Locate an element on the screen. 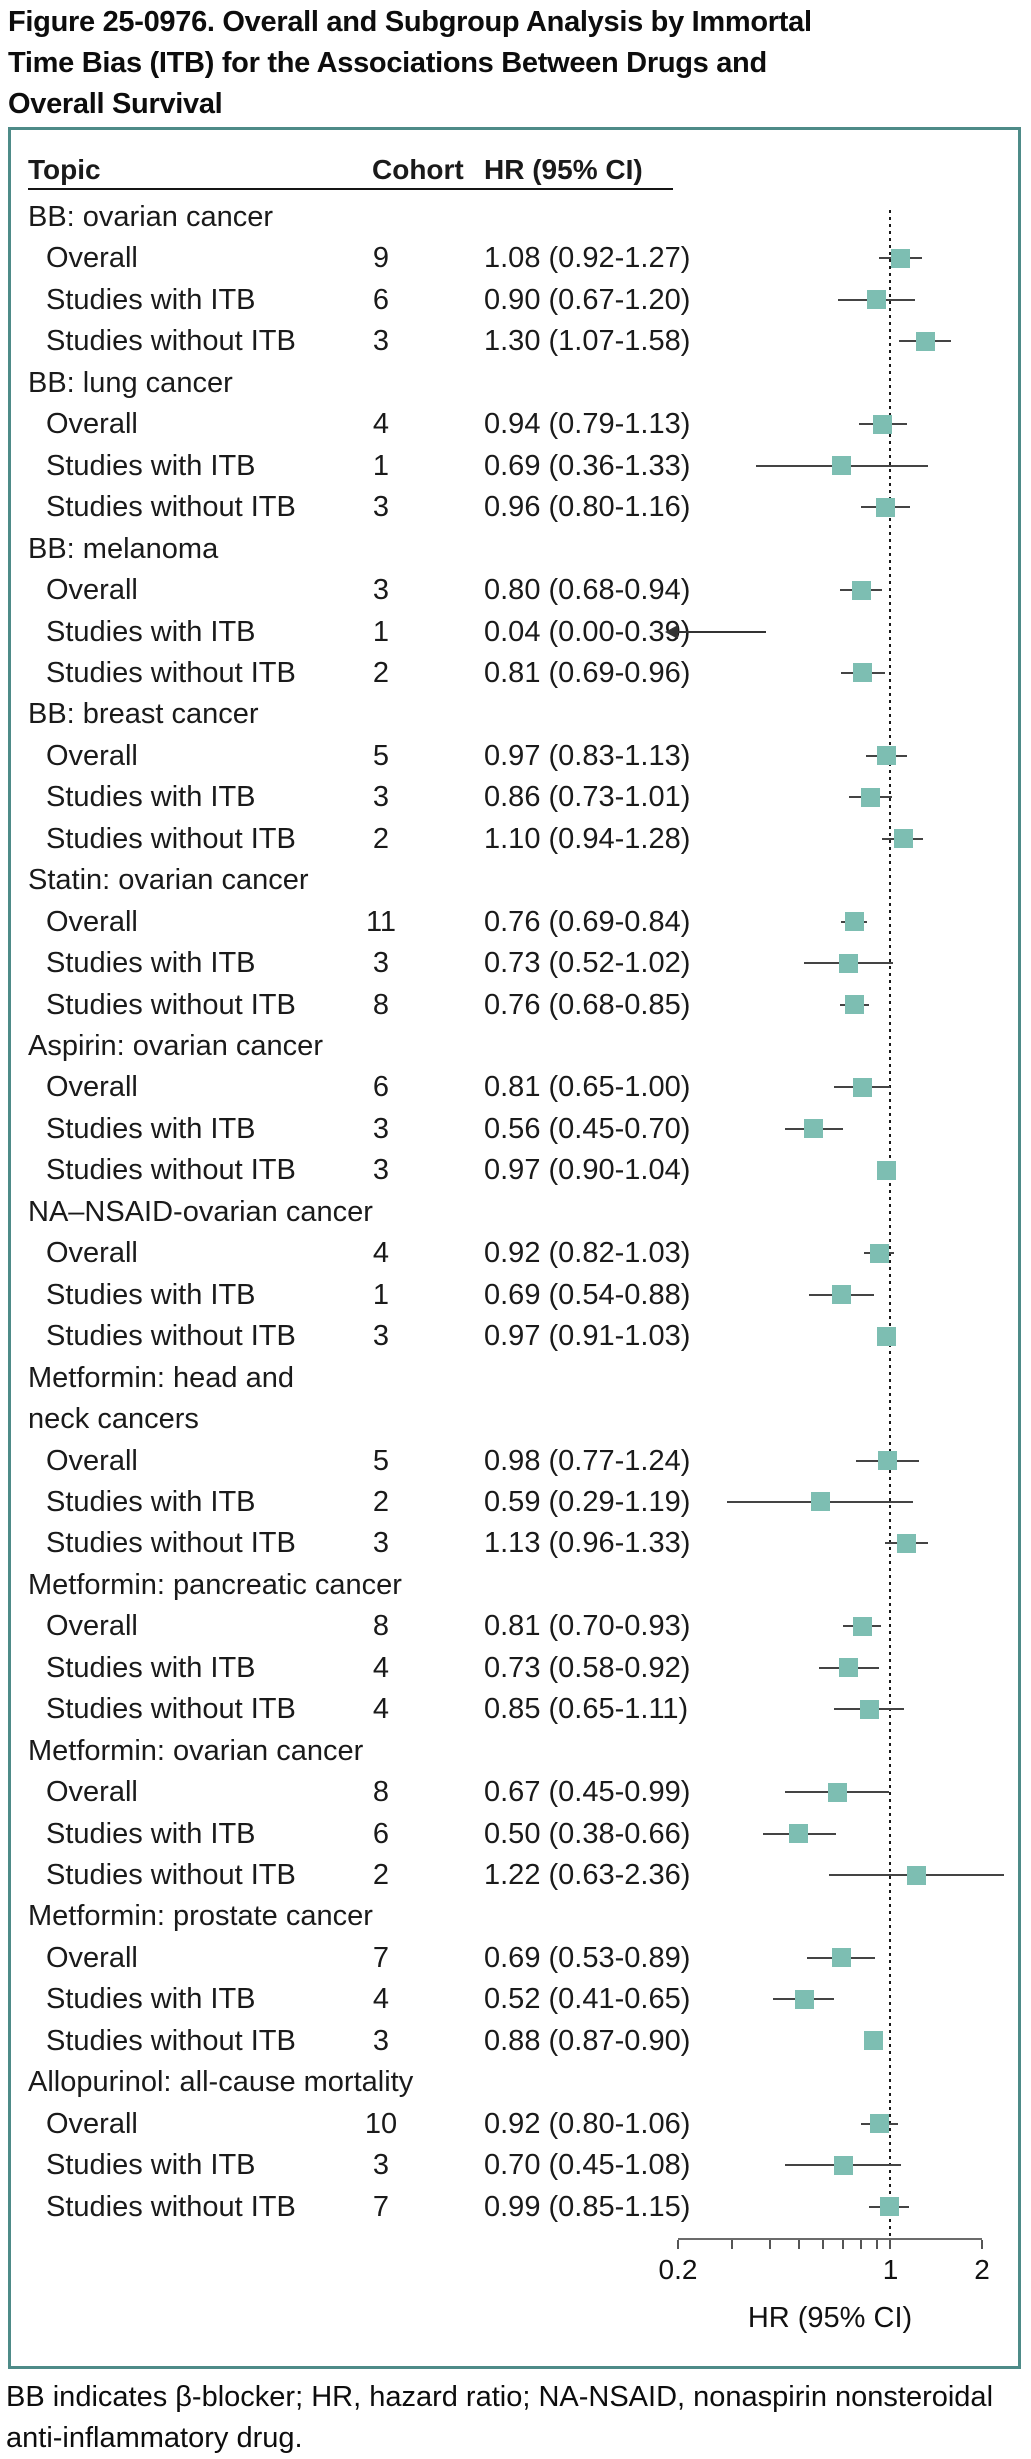 This screenshot has width=1031, height=2459. forest-row: Overall 6 0.81 (0.65-1.00) is located at coordinates (514, 1087).